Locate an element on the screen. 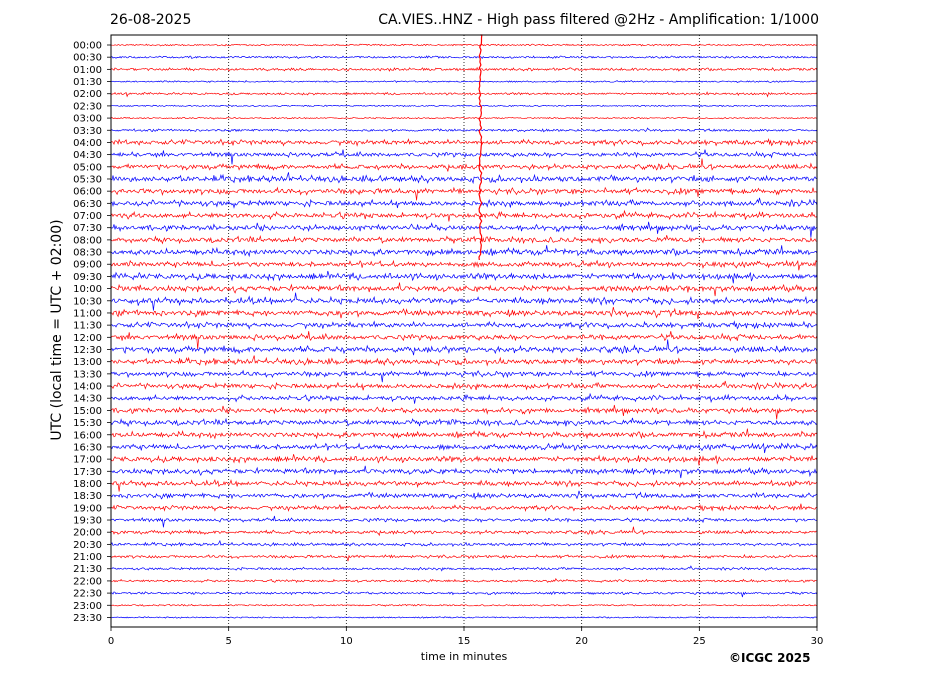 The height and width of the screenshot is (696, 927). y-tick-label: 16:30 is located at coordinates (87, 447).